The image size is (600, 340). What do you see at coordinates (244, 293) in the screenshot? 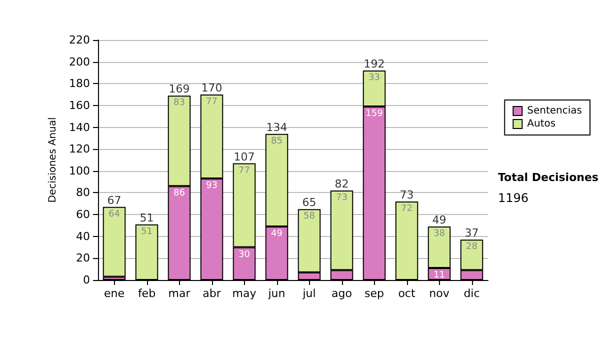
I see `x-tick-label: may` at bounding box center [244, 293].